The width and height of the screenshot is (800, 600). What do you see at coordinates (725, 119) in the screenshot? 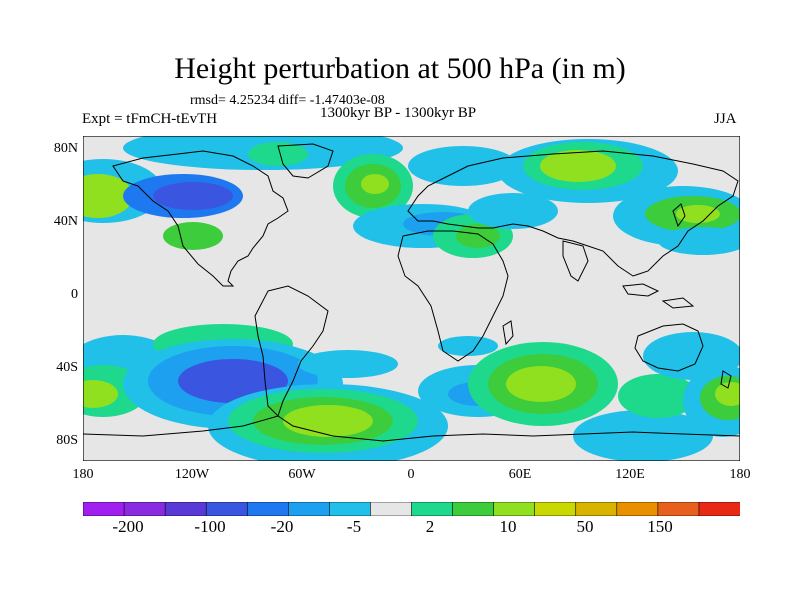
I see `season-label: JJA` at bounding box center [725, 119].